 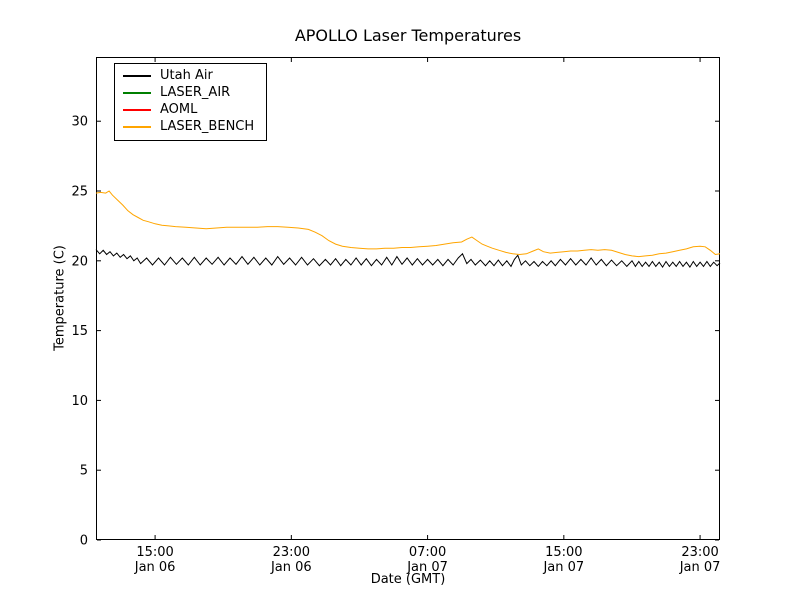 What do you see at coordinates (60, 298) in the screenshot?
I see `y-axis-label: Temperature (C)` at bounding box center [60, 298].